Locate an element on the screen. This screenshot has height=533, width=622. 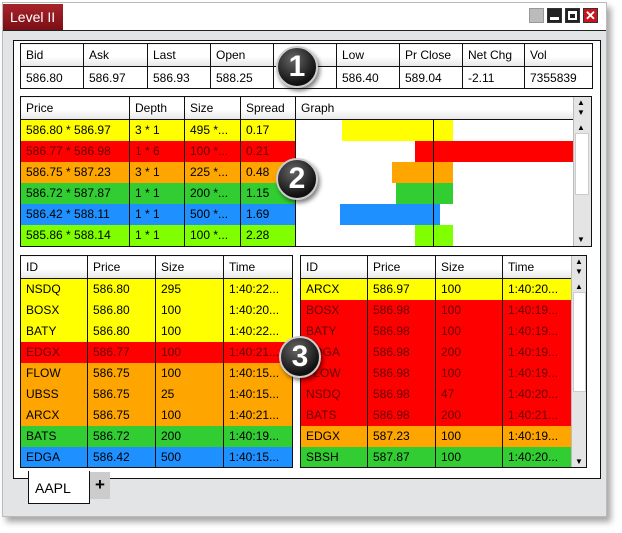
bids-price: 586.75 is located at coordinates (121, 394).